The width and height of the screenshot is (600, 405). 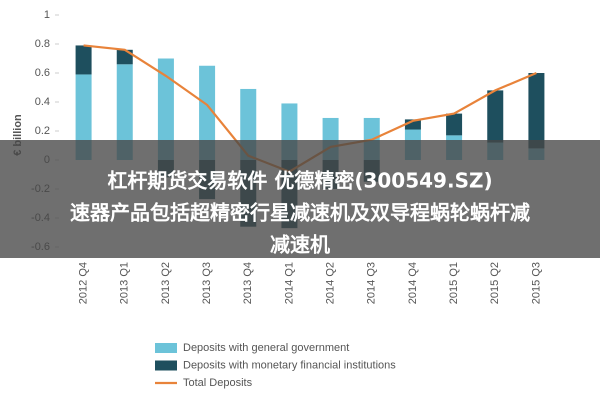 What do you see at coordinates (42, 73) in the screenshot?
I see `y-tick-label: 0.6` at bounding box center [42, 73].